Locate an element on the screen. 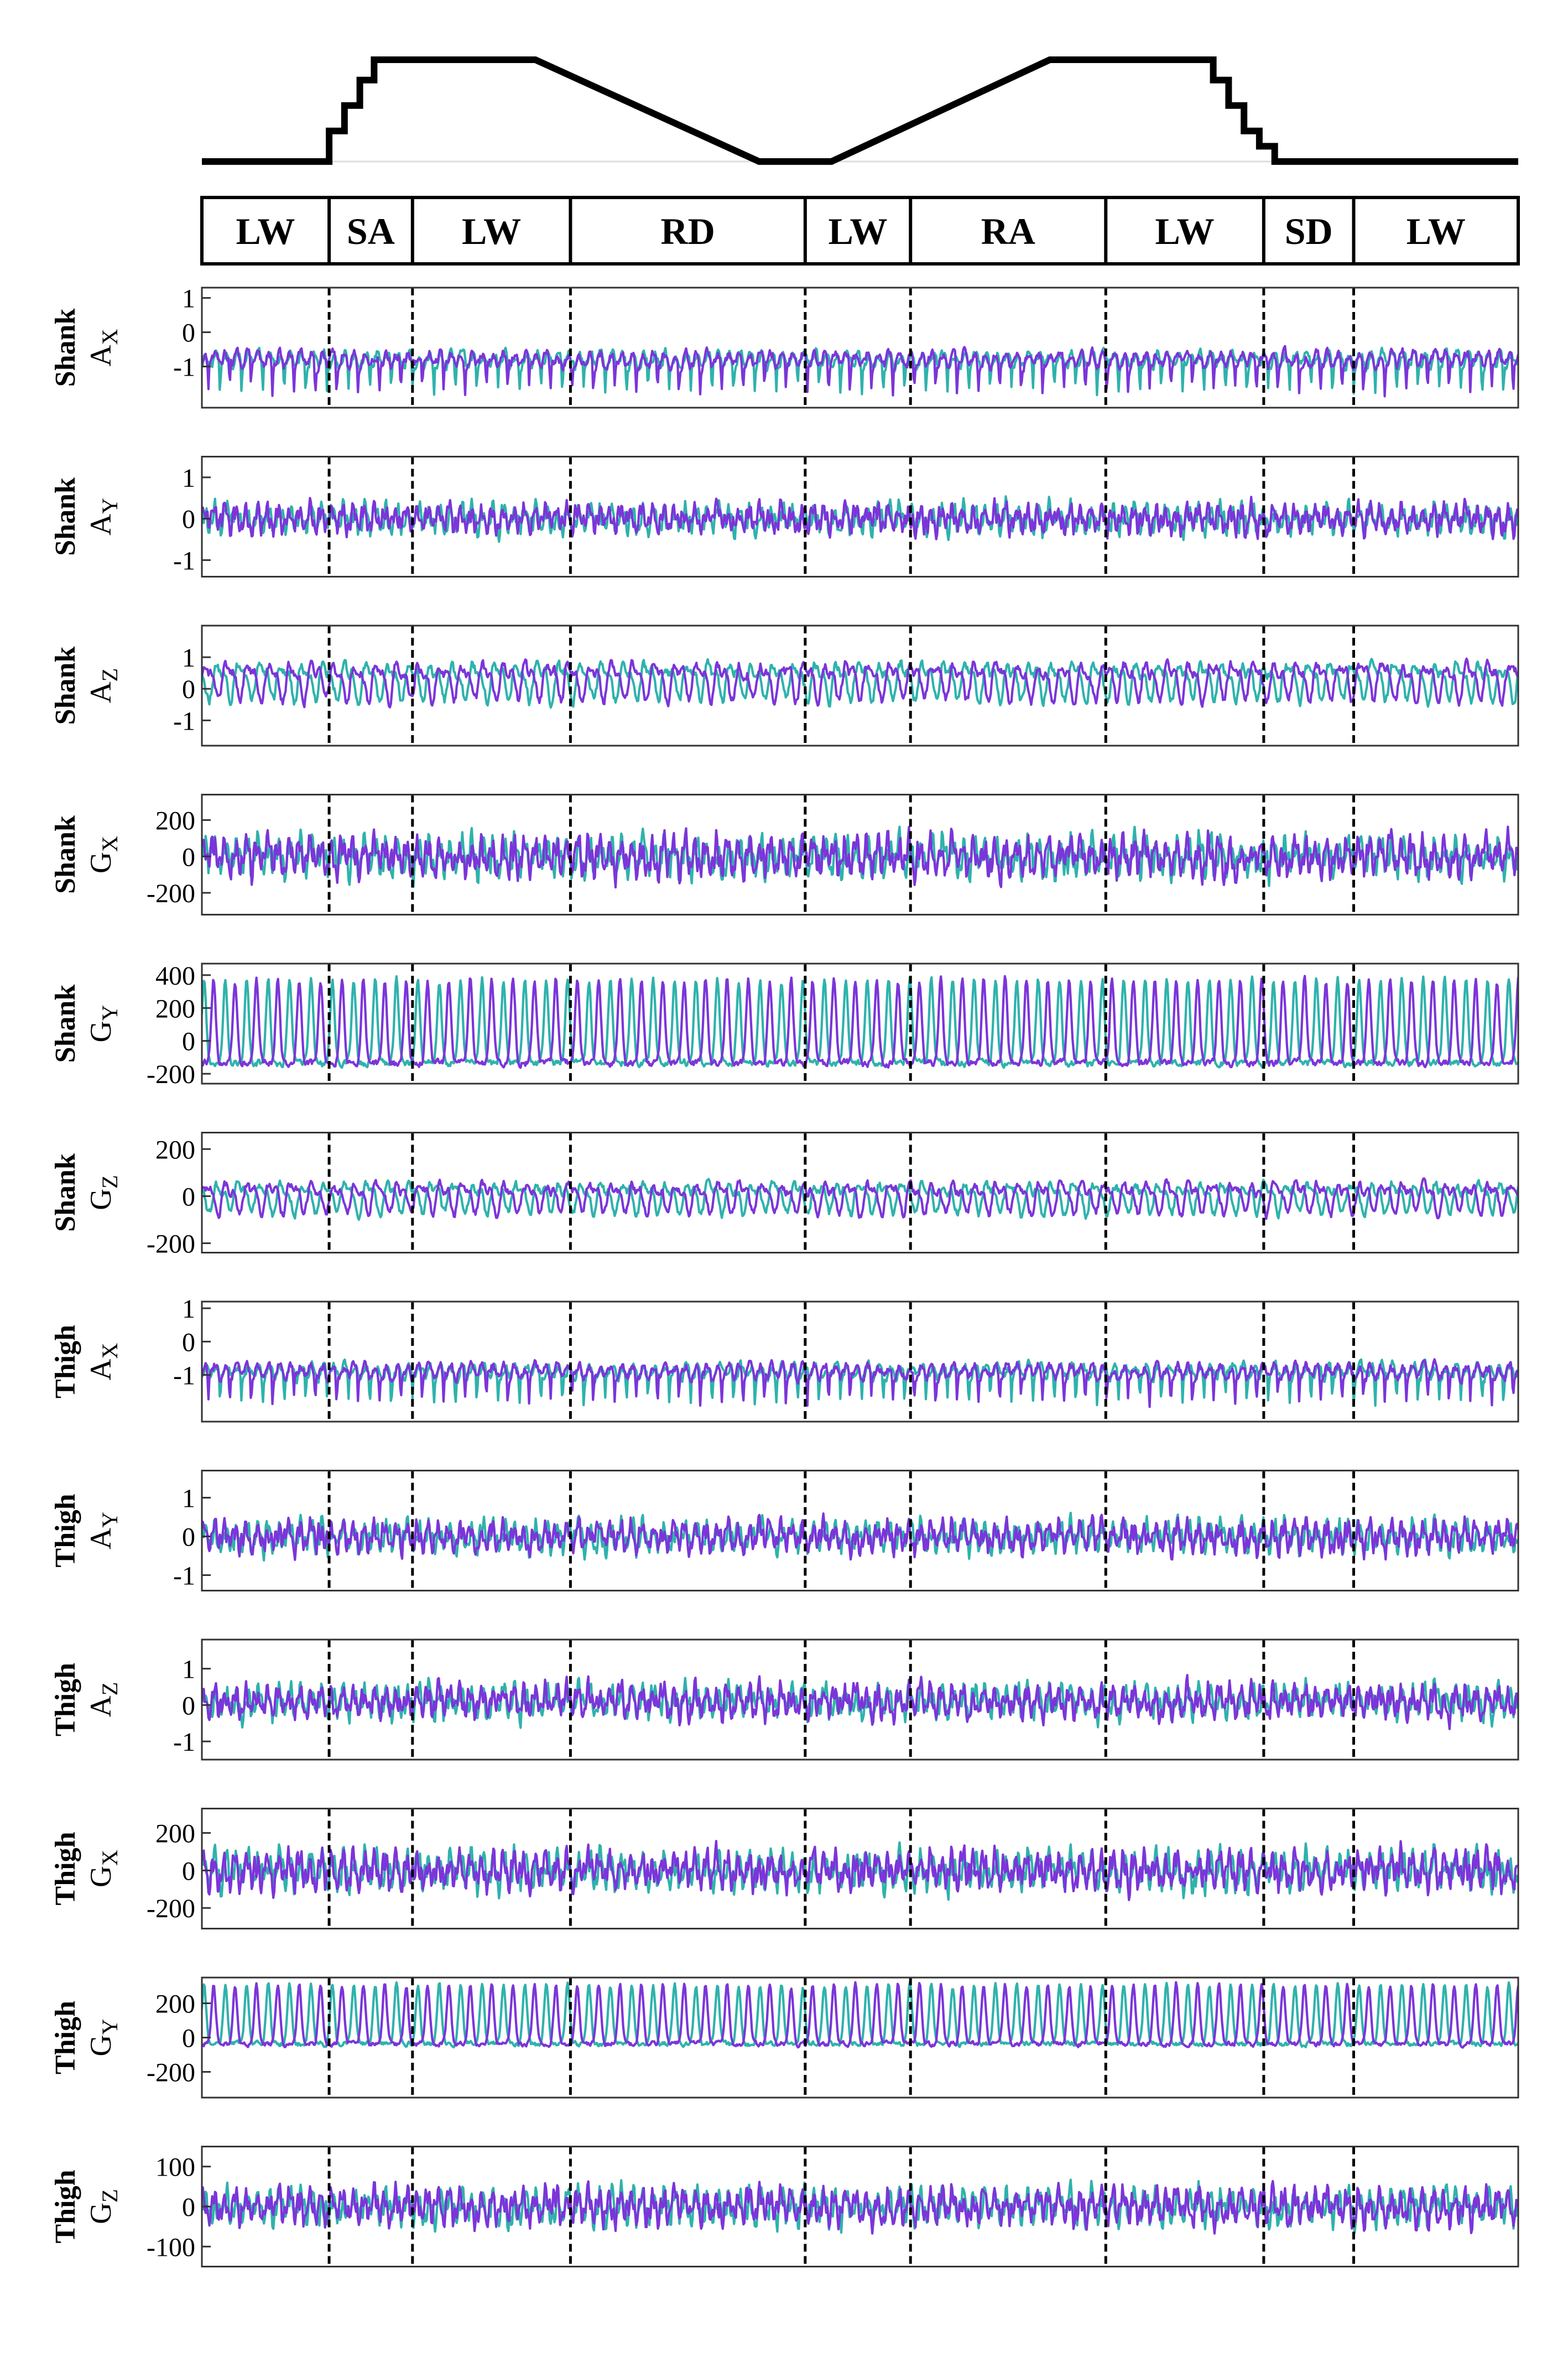  panel-thigh-ay: 1 0 -1 Thigh AY is located at coordinates (784, 1530).